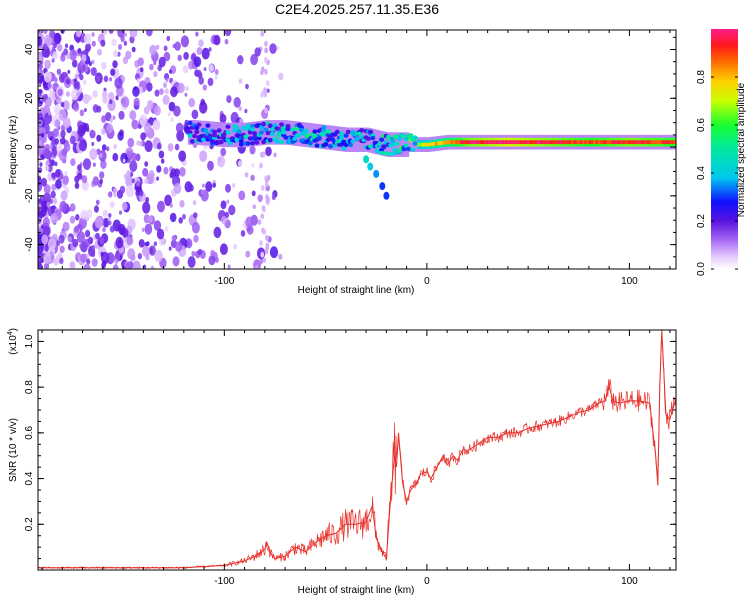 This screenshot has height=600, width=750. I want to click on y-tick-label: 1.0, so click(29, 341).